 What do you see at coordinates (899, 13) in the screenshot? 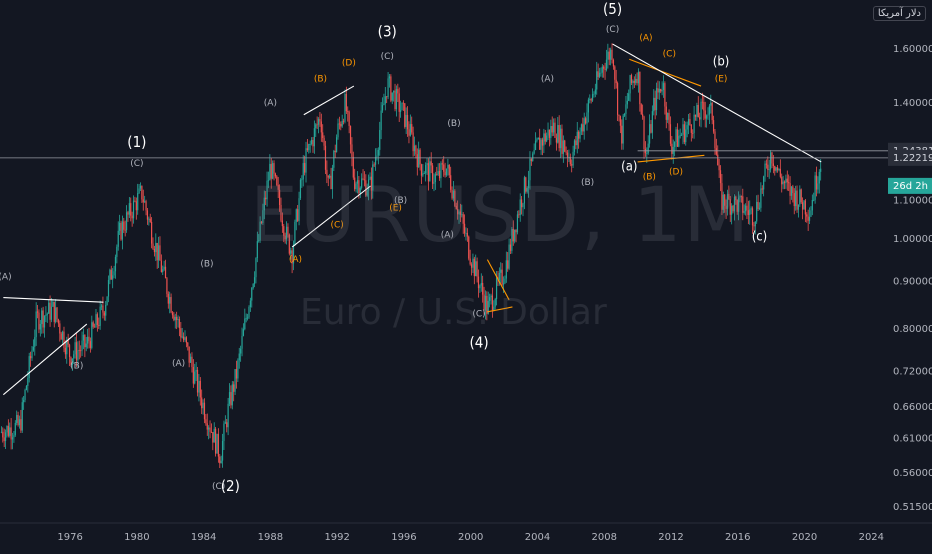
I see `currency-badge: دلار آمریکا` at bounding box center [899, 13].